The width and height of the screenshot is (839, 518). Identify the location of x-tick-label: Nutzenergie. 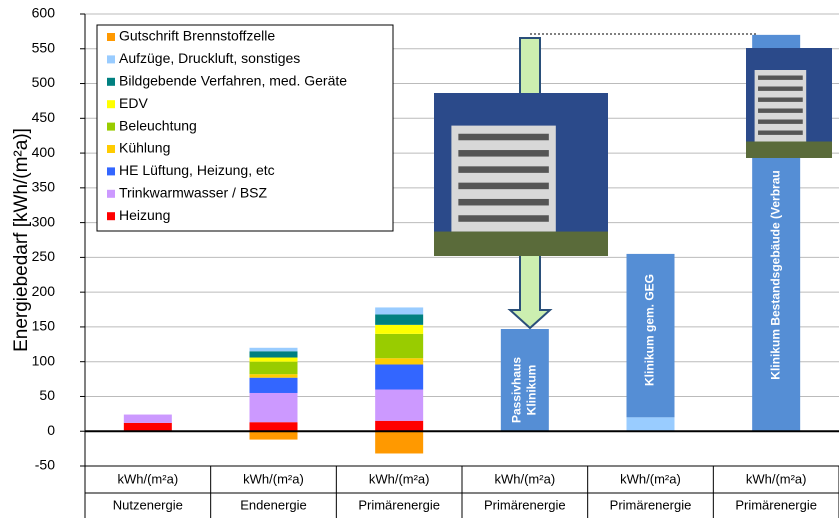
(148, 504).